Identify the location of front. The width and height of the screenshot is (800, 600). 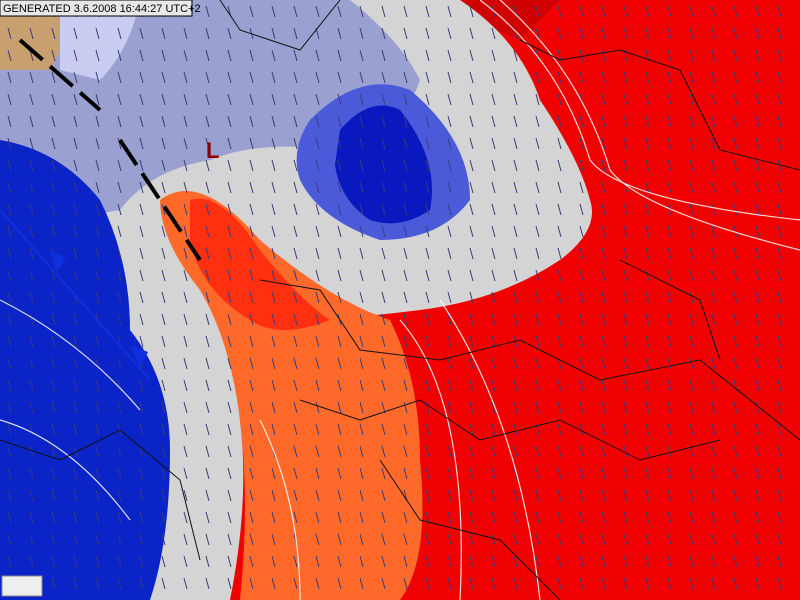
(110, 150).